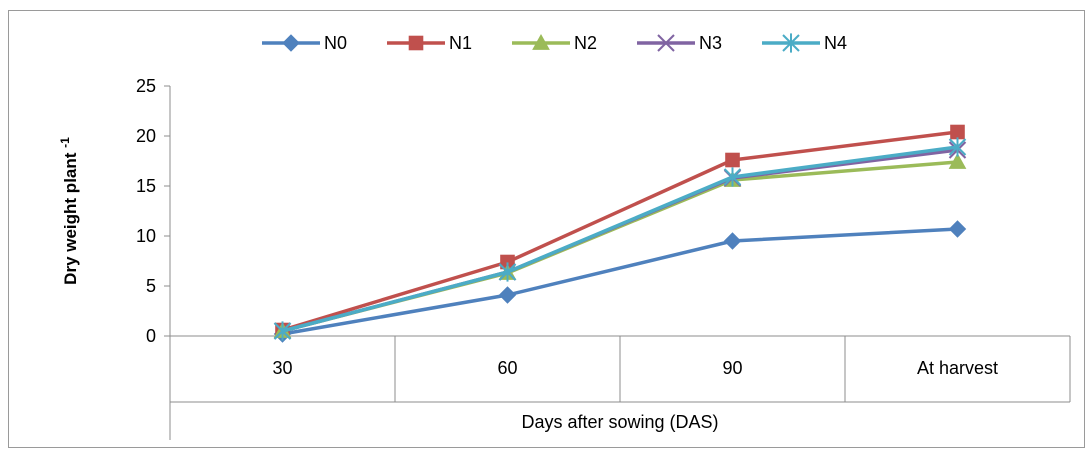 This screenshot has width=1091, height=452. Describe the element at coordinates (957, 160) in the screenshot. I see `data-point-n2` at that location.